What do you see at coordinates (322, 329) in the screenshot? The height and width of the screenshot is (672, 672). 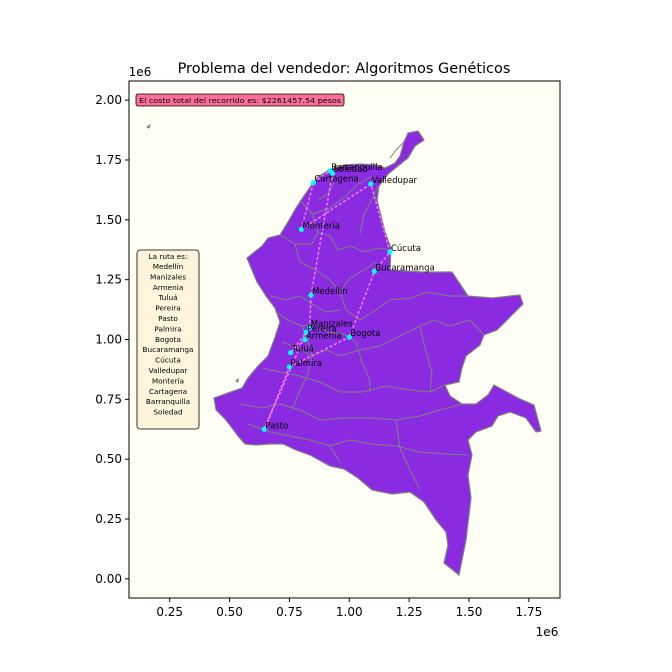 I see `city-label: Pereira` at bounding box center [322, 329].